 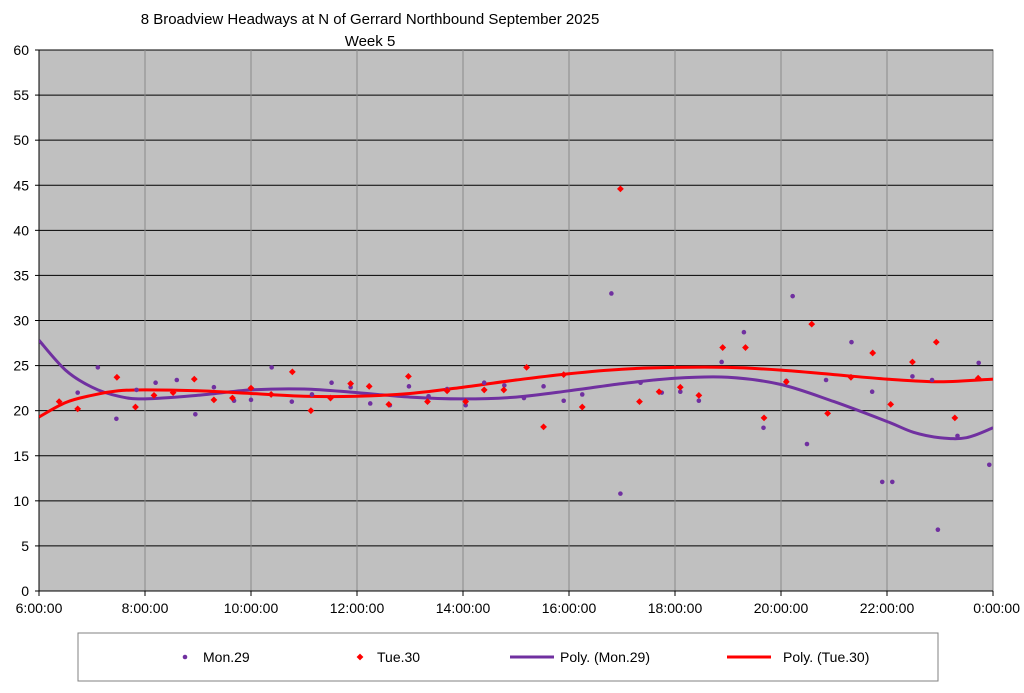 I want to click on legend-label-poly-tue-30: Poly. (Tue.30), so click(x=826, y=657).